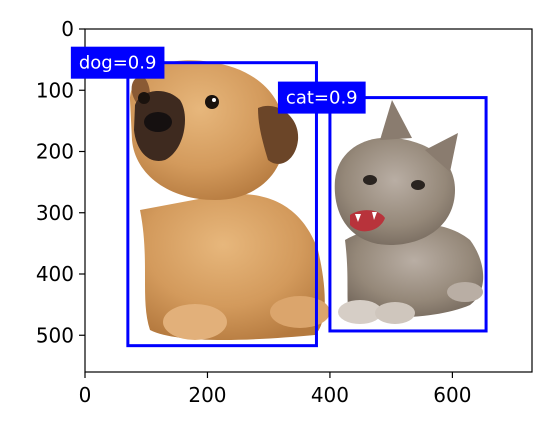 Image resolution: width=552 pixels, height=434 pixels. Describe the element at coordinates (55, 335) in the screenshot. I see `y-tick-label: 500` at that location.